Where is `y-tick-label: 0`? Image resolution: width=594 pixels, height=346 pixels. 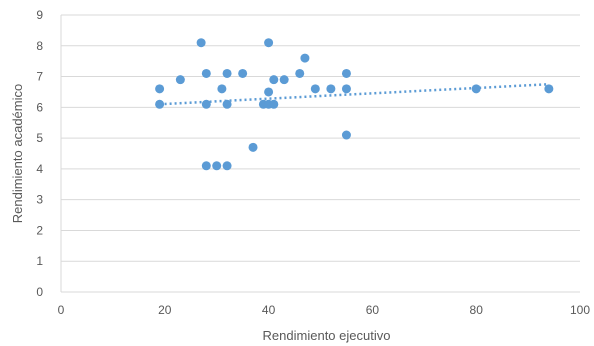 y-tick-label: 0 is located at coordinates (39, 292).